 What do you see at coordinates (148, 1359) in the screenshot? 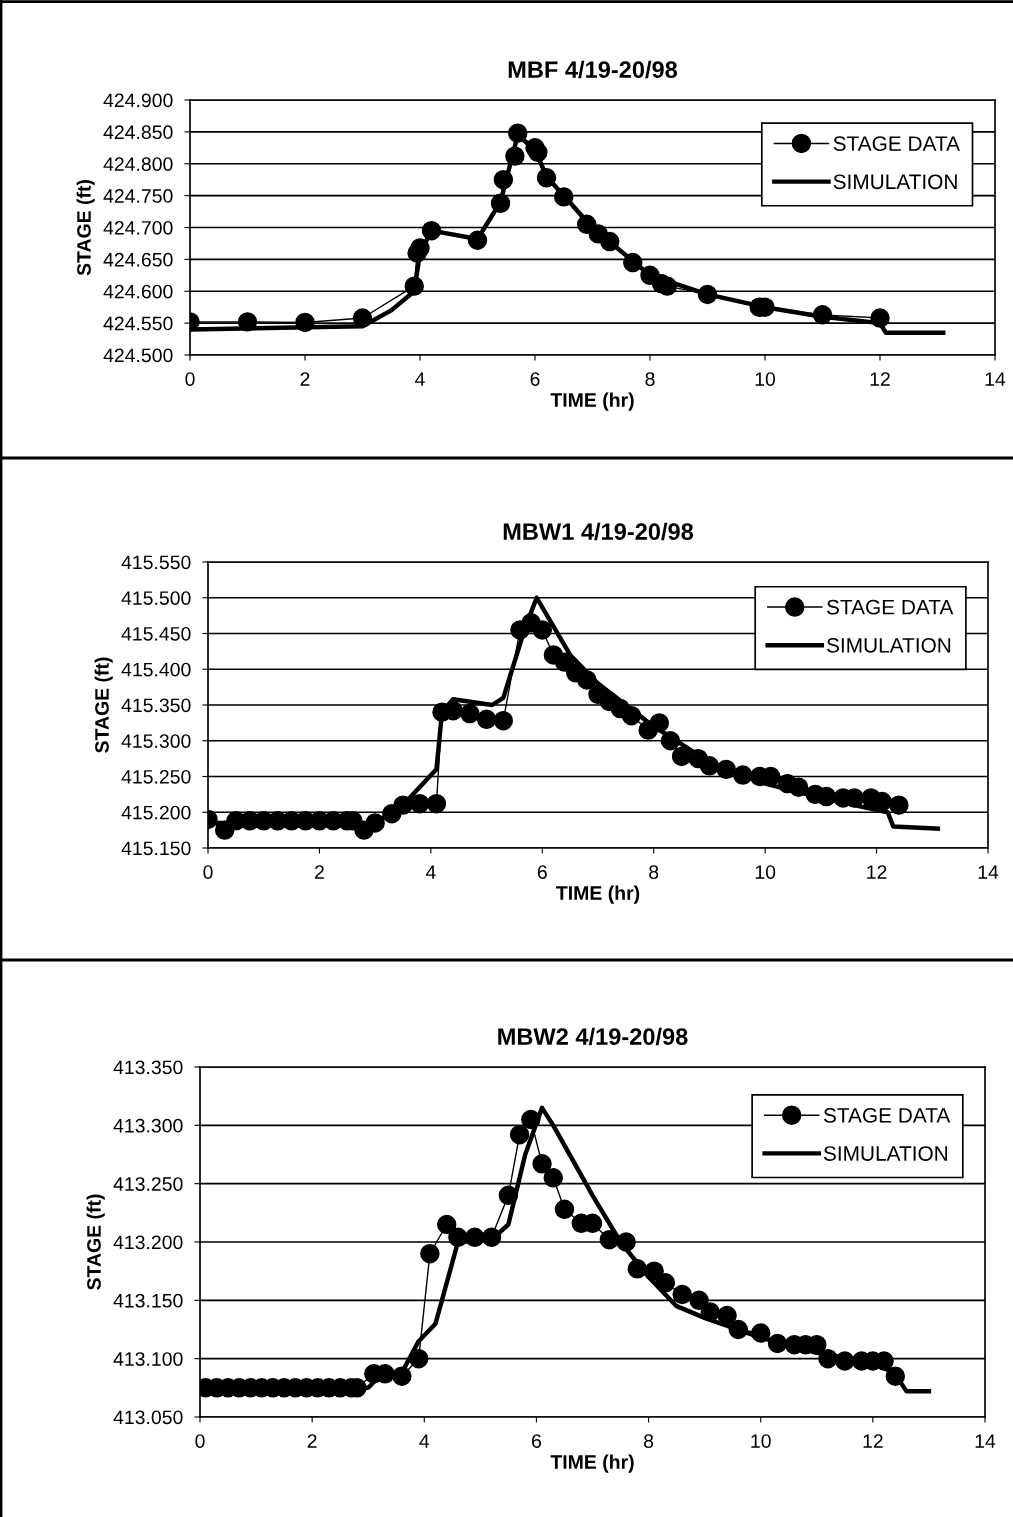
I see `y-tick-label: 413.100` at bounding box center [148, 1359].